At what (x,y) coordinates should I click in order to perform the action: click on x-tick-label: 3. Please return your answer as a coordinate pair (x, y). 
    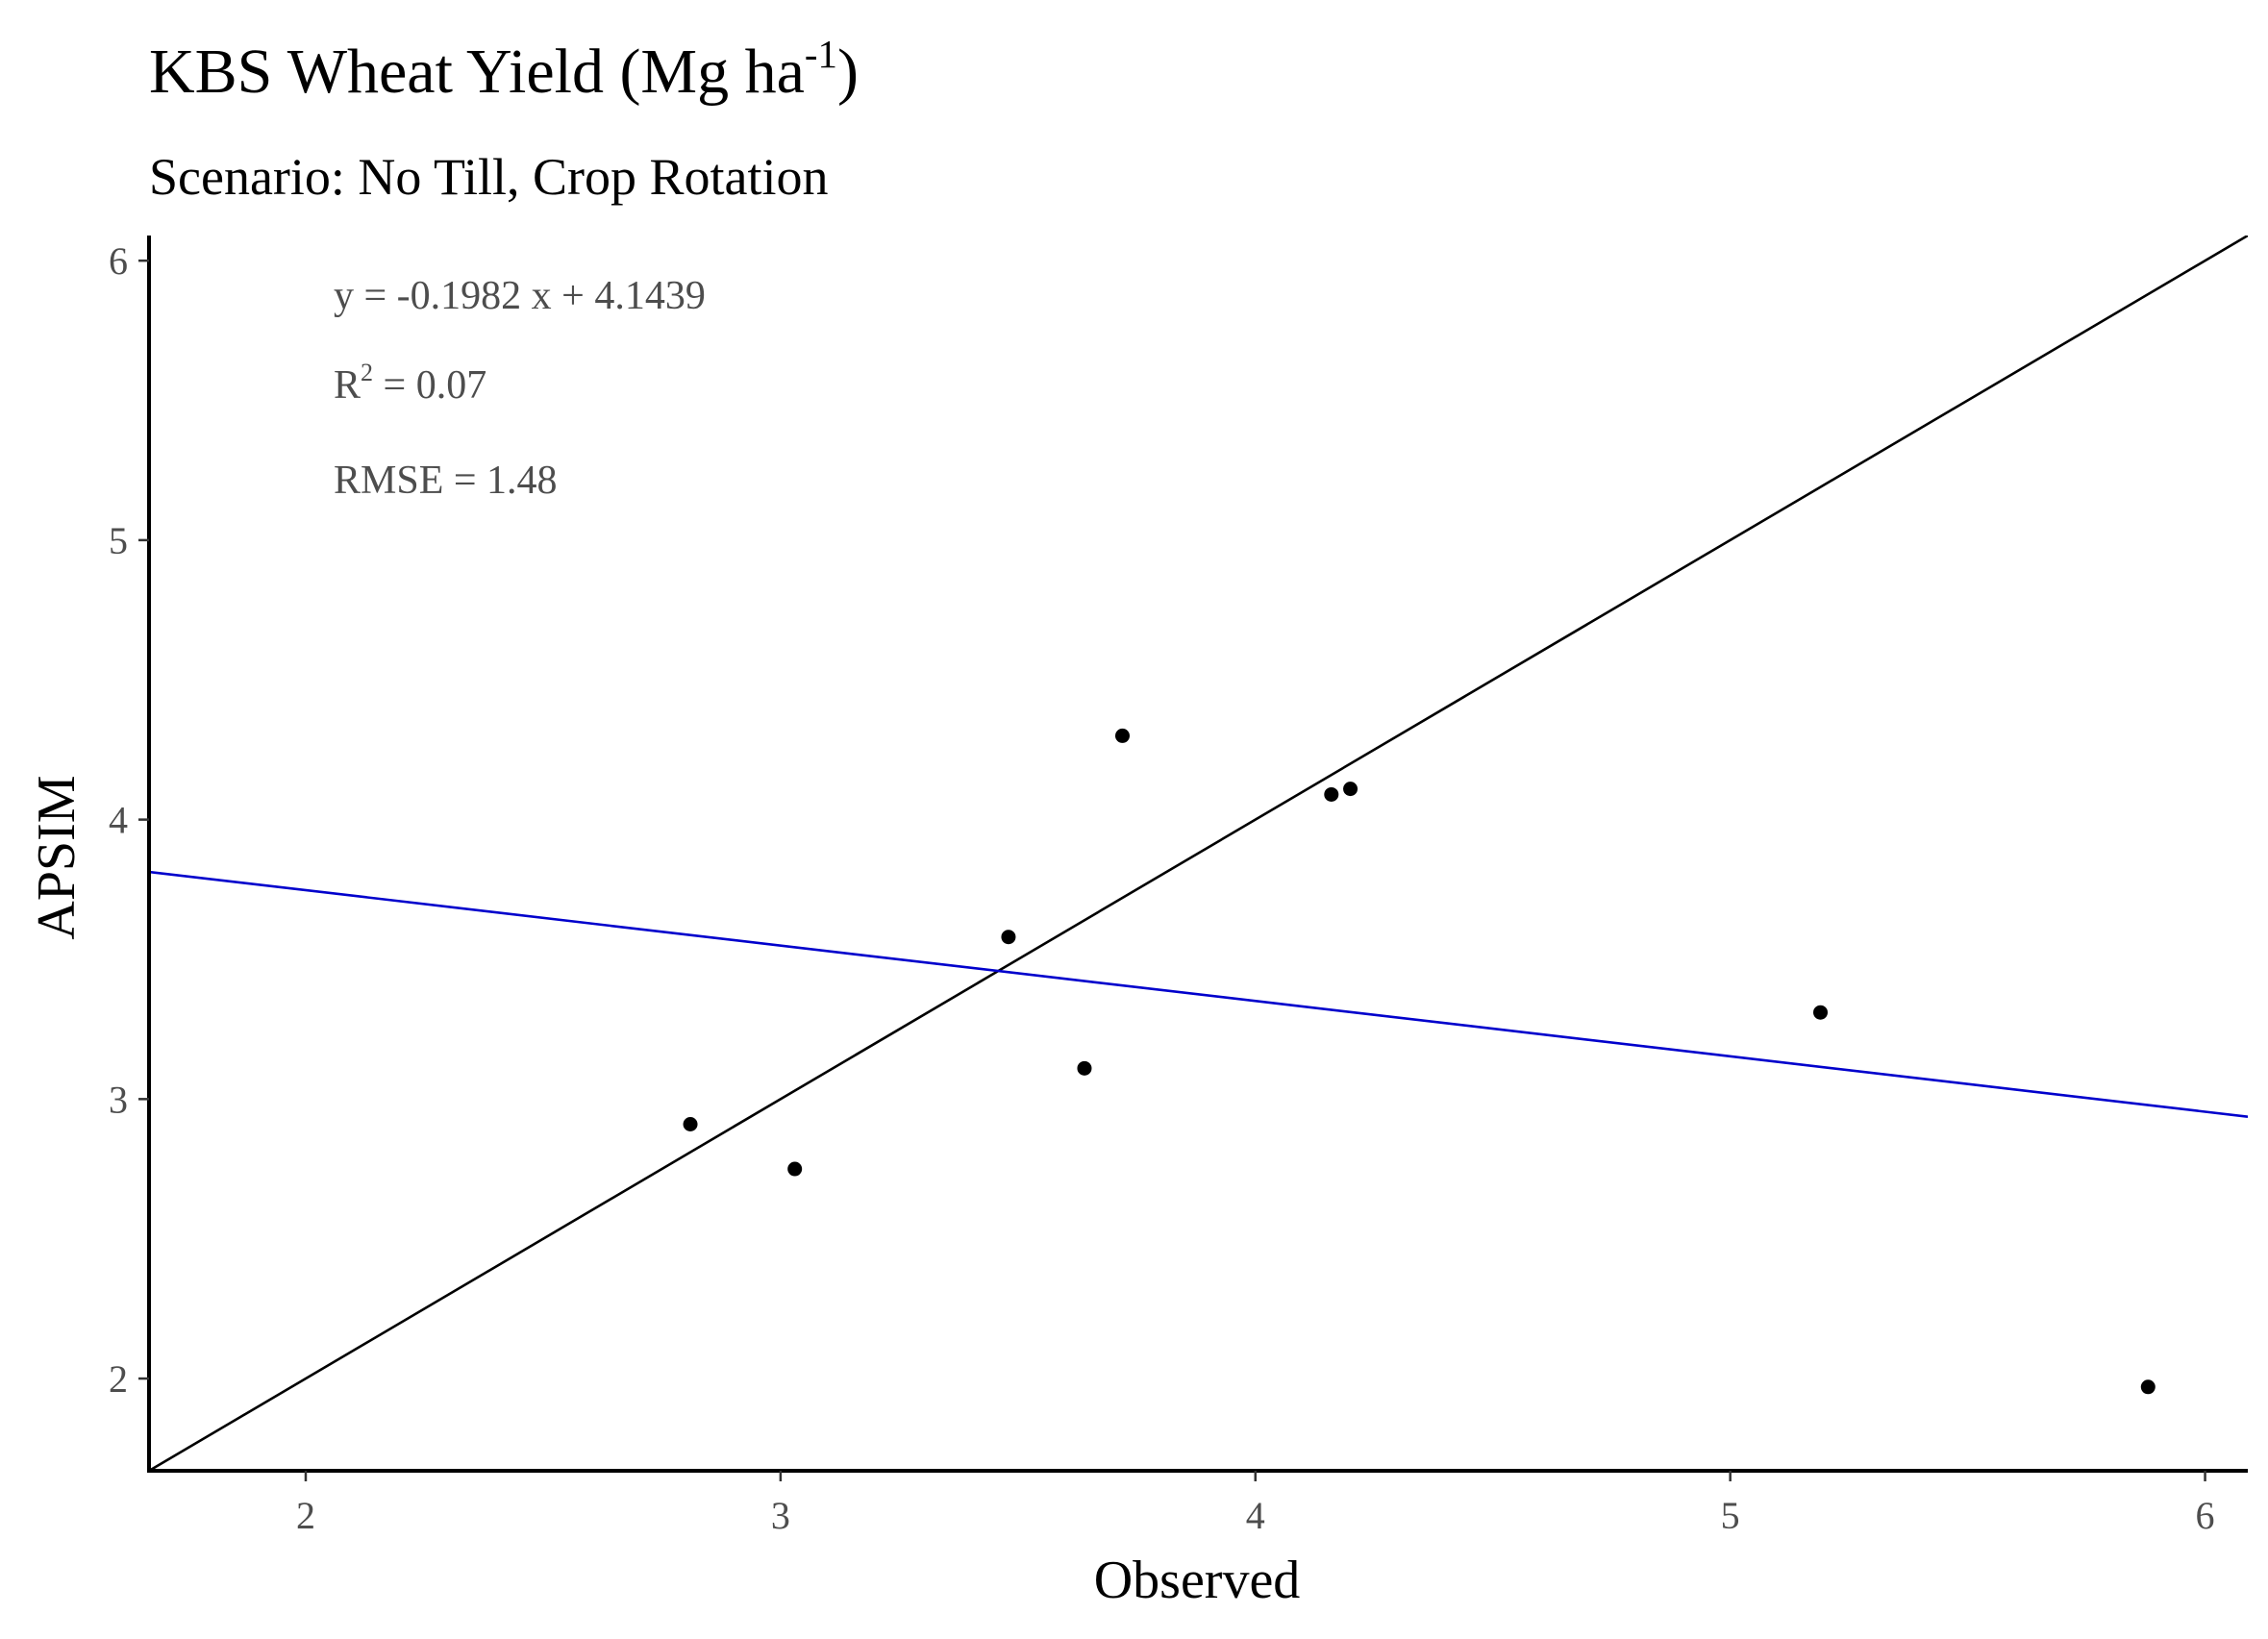
    Looking at the image, I should click on (780, 1515).